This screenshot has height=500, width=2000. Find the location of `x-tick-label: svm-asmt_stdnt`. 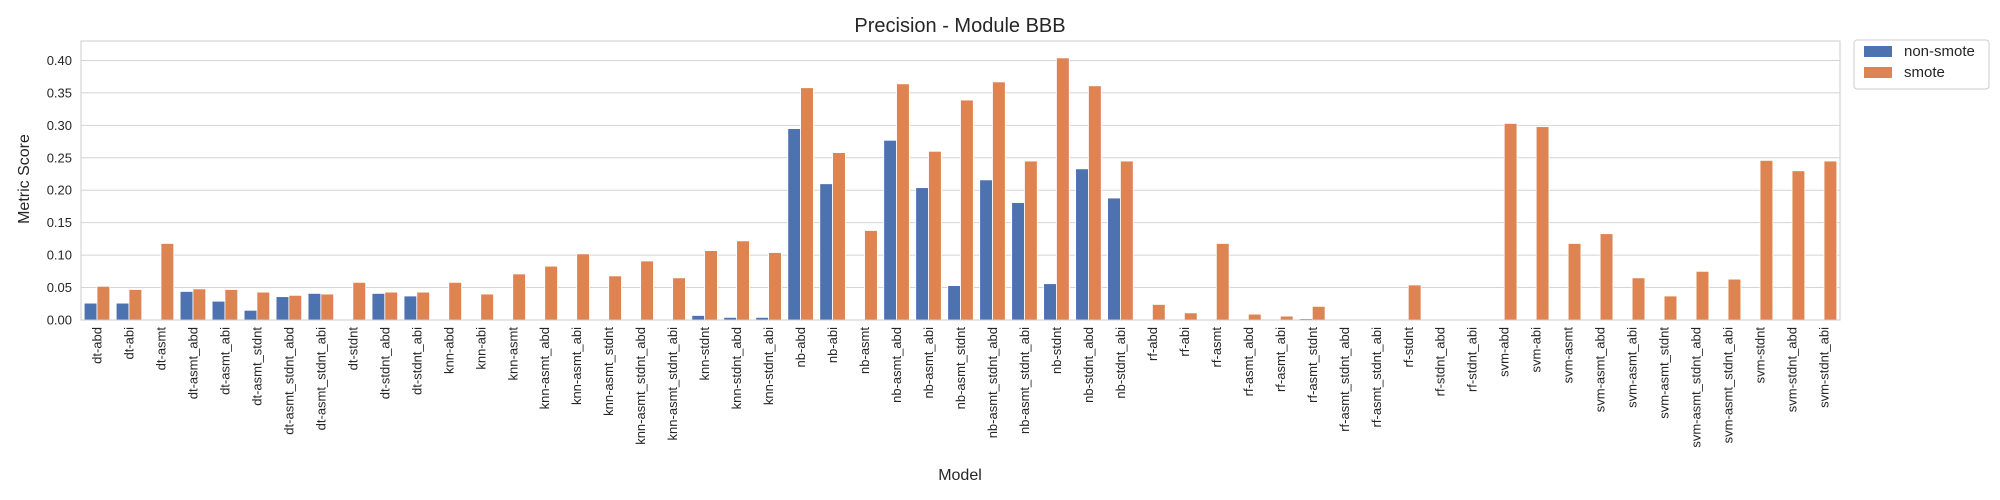

x-tick-label: svm-asmt_stdnt is located at coordinates (1664, 373).